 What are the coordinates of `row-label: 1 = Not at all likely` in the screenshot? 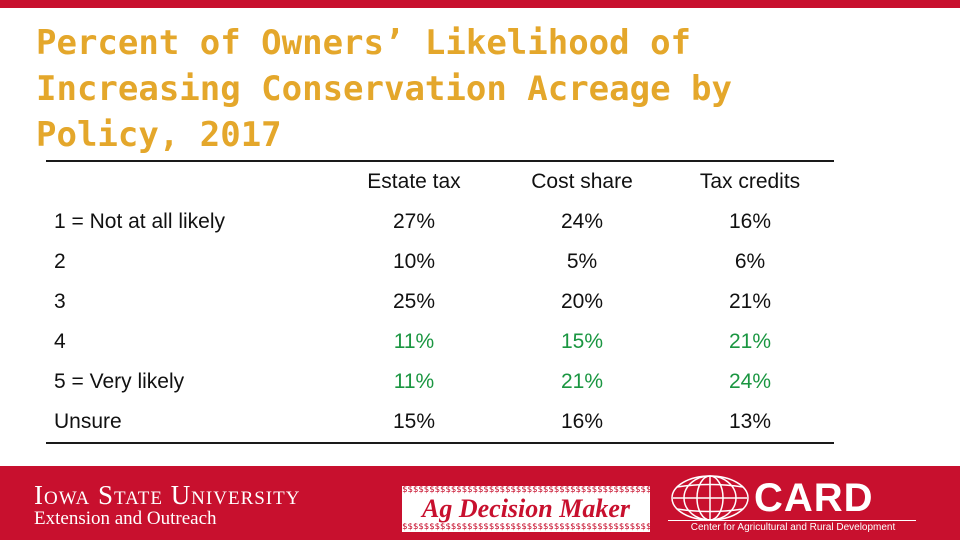 It's located at (139, 221).